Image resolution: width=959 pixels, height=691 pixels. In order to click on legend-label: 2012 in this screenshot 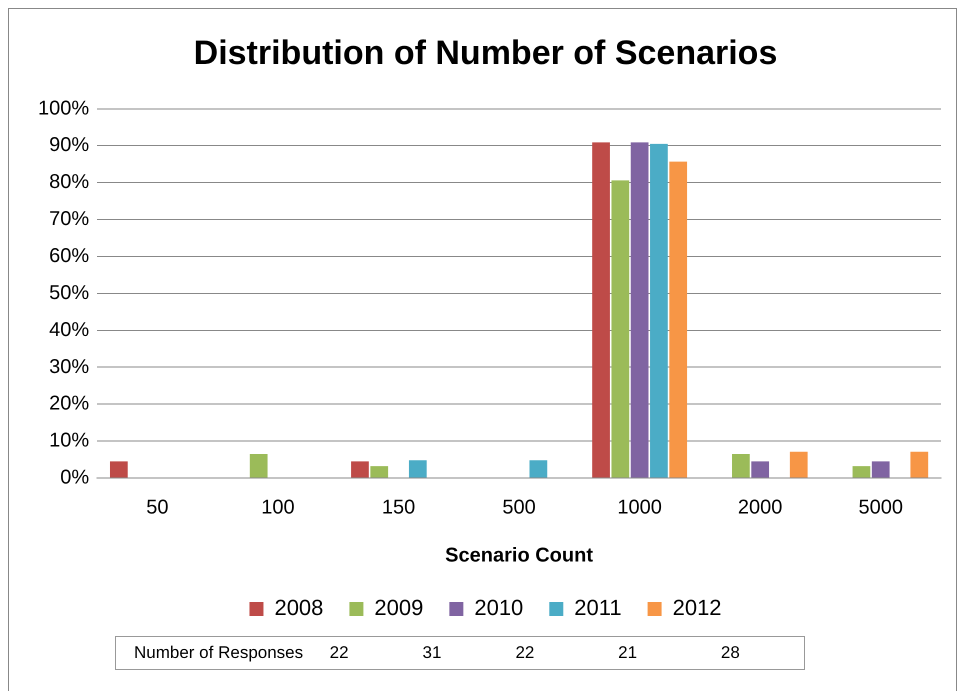, I will do `click(697, 607)`.